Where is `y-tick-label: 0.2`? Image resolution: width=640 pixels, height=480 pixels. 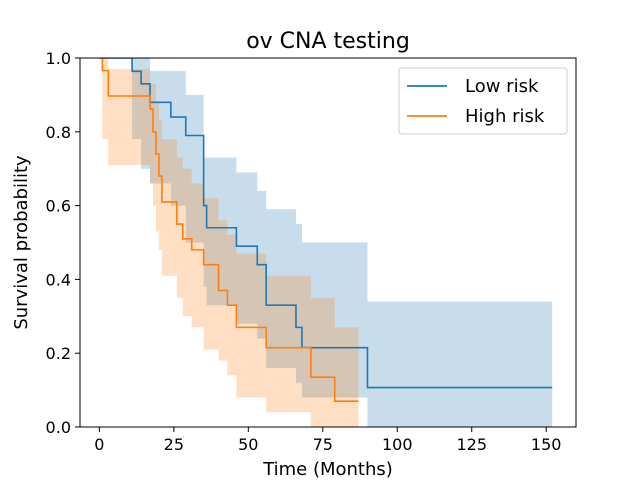
y-tick-label: 0.2 is located at coordinates (58, 353).